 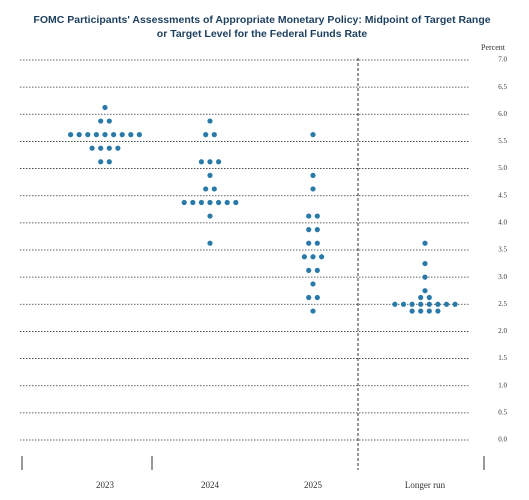 What do you see at coordinates (502, 87) in the screenshot?
I see `y-tick-label: 6.5` at bounding box center [502, 87].